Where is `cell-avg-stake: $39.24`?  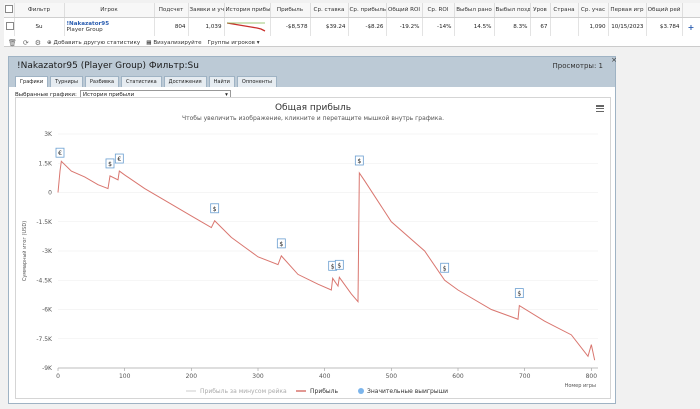 cell-avg-stake: $39.24 is located at coordinates (329, 26).